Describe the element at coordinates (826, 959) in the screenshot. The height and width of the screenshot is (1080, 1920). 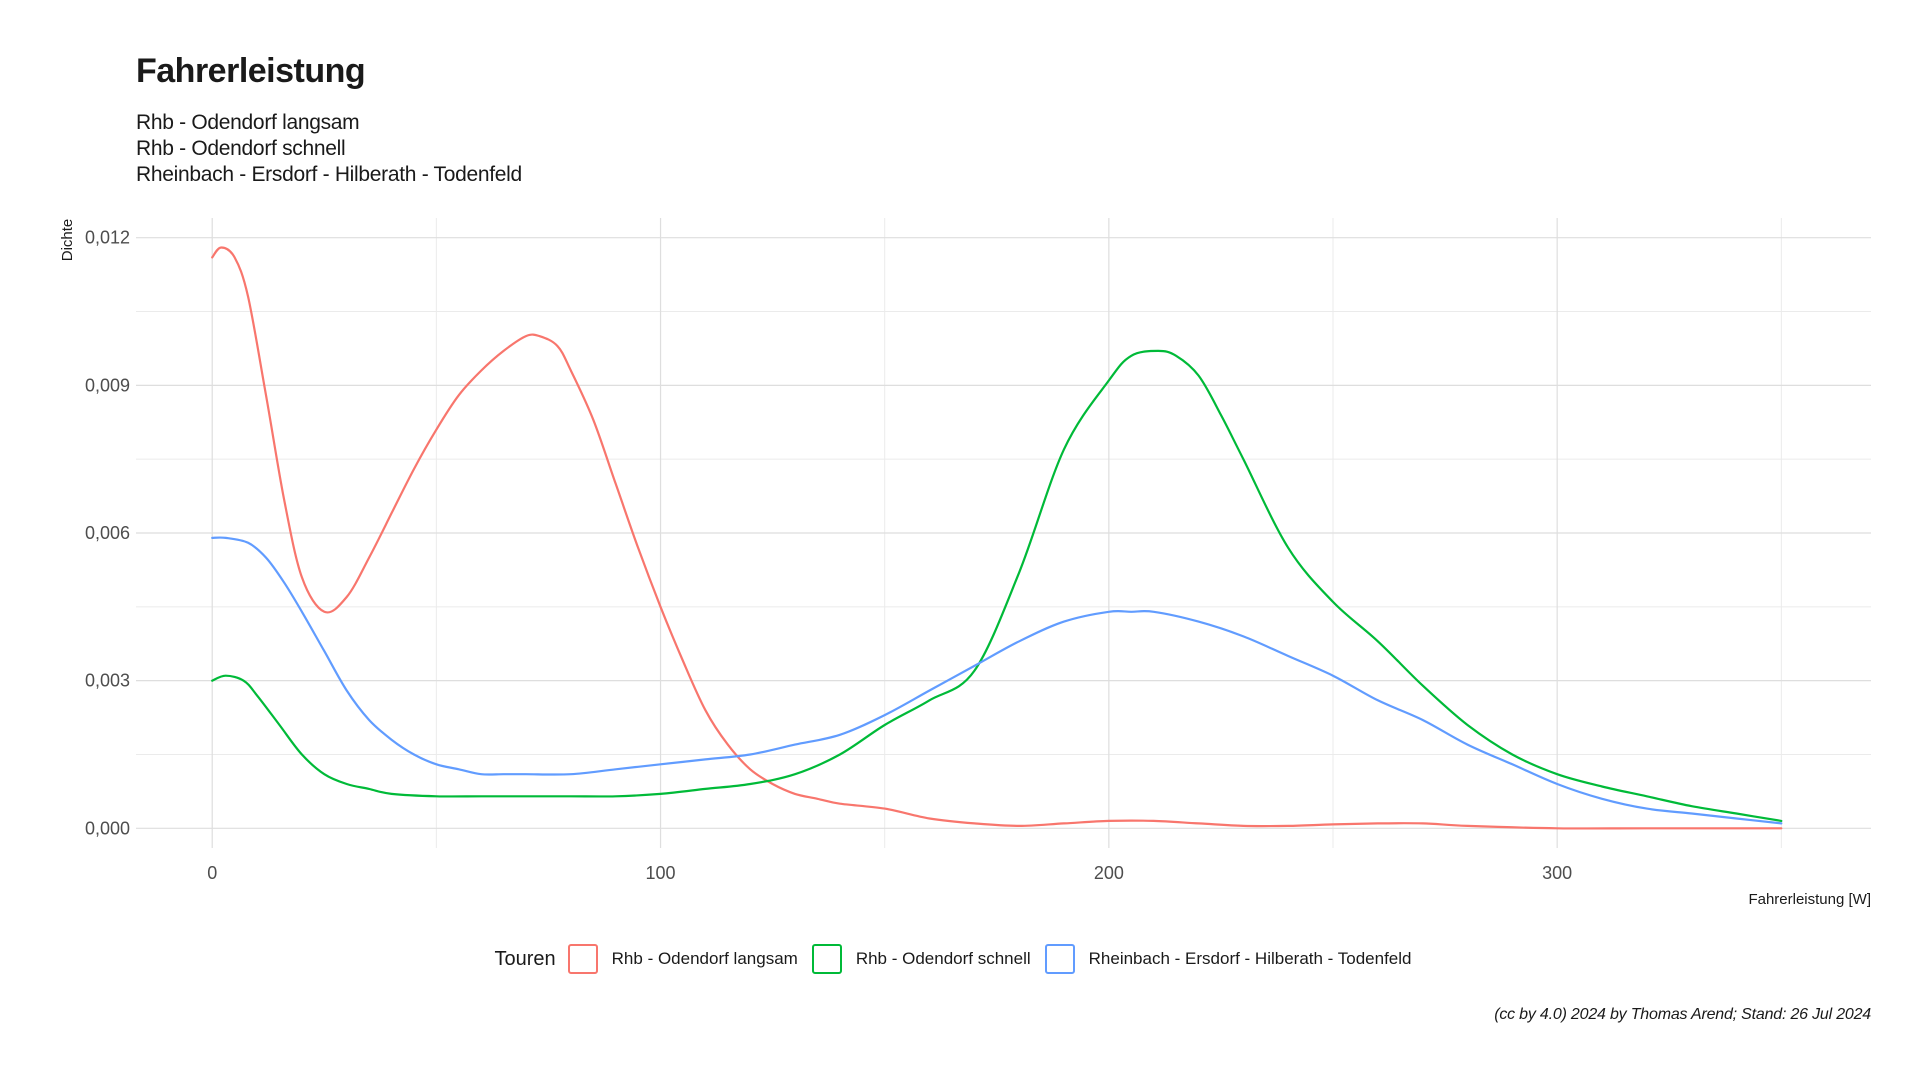
I see `legend-key-fast` at that location.